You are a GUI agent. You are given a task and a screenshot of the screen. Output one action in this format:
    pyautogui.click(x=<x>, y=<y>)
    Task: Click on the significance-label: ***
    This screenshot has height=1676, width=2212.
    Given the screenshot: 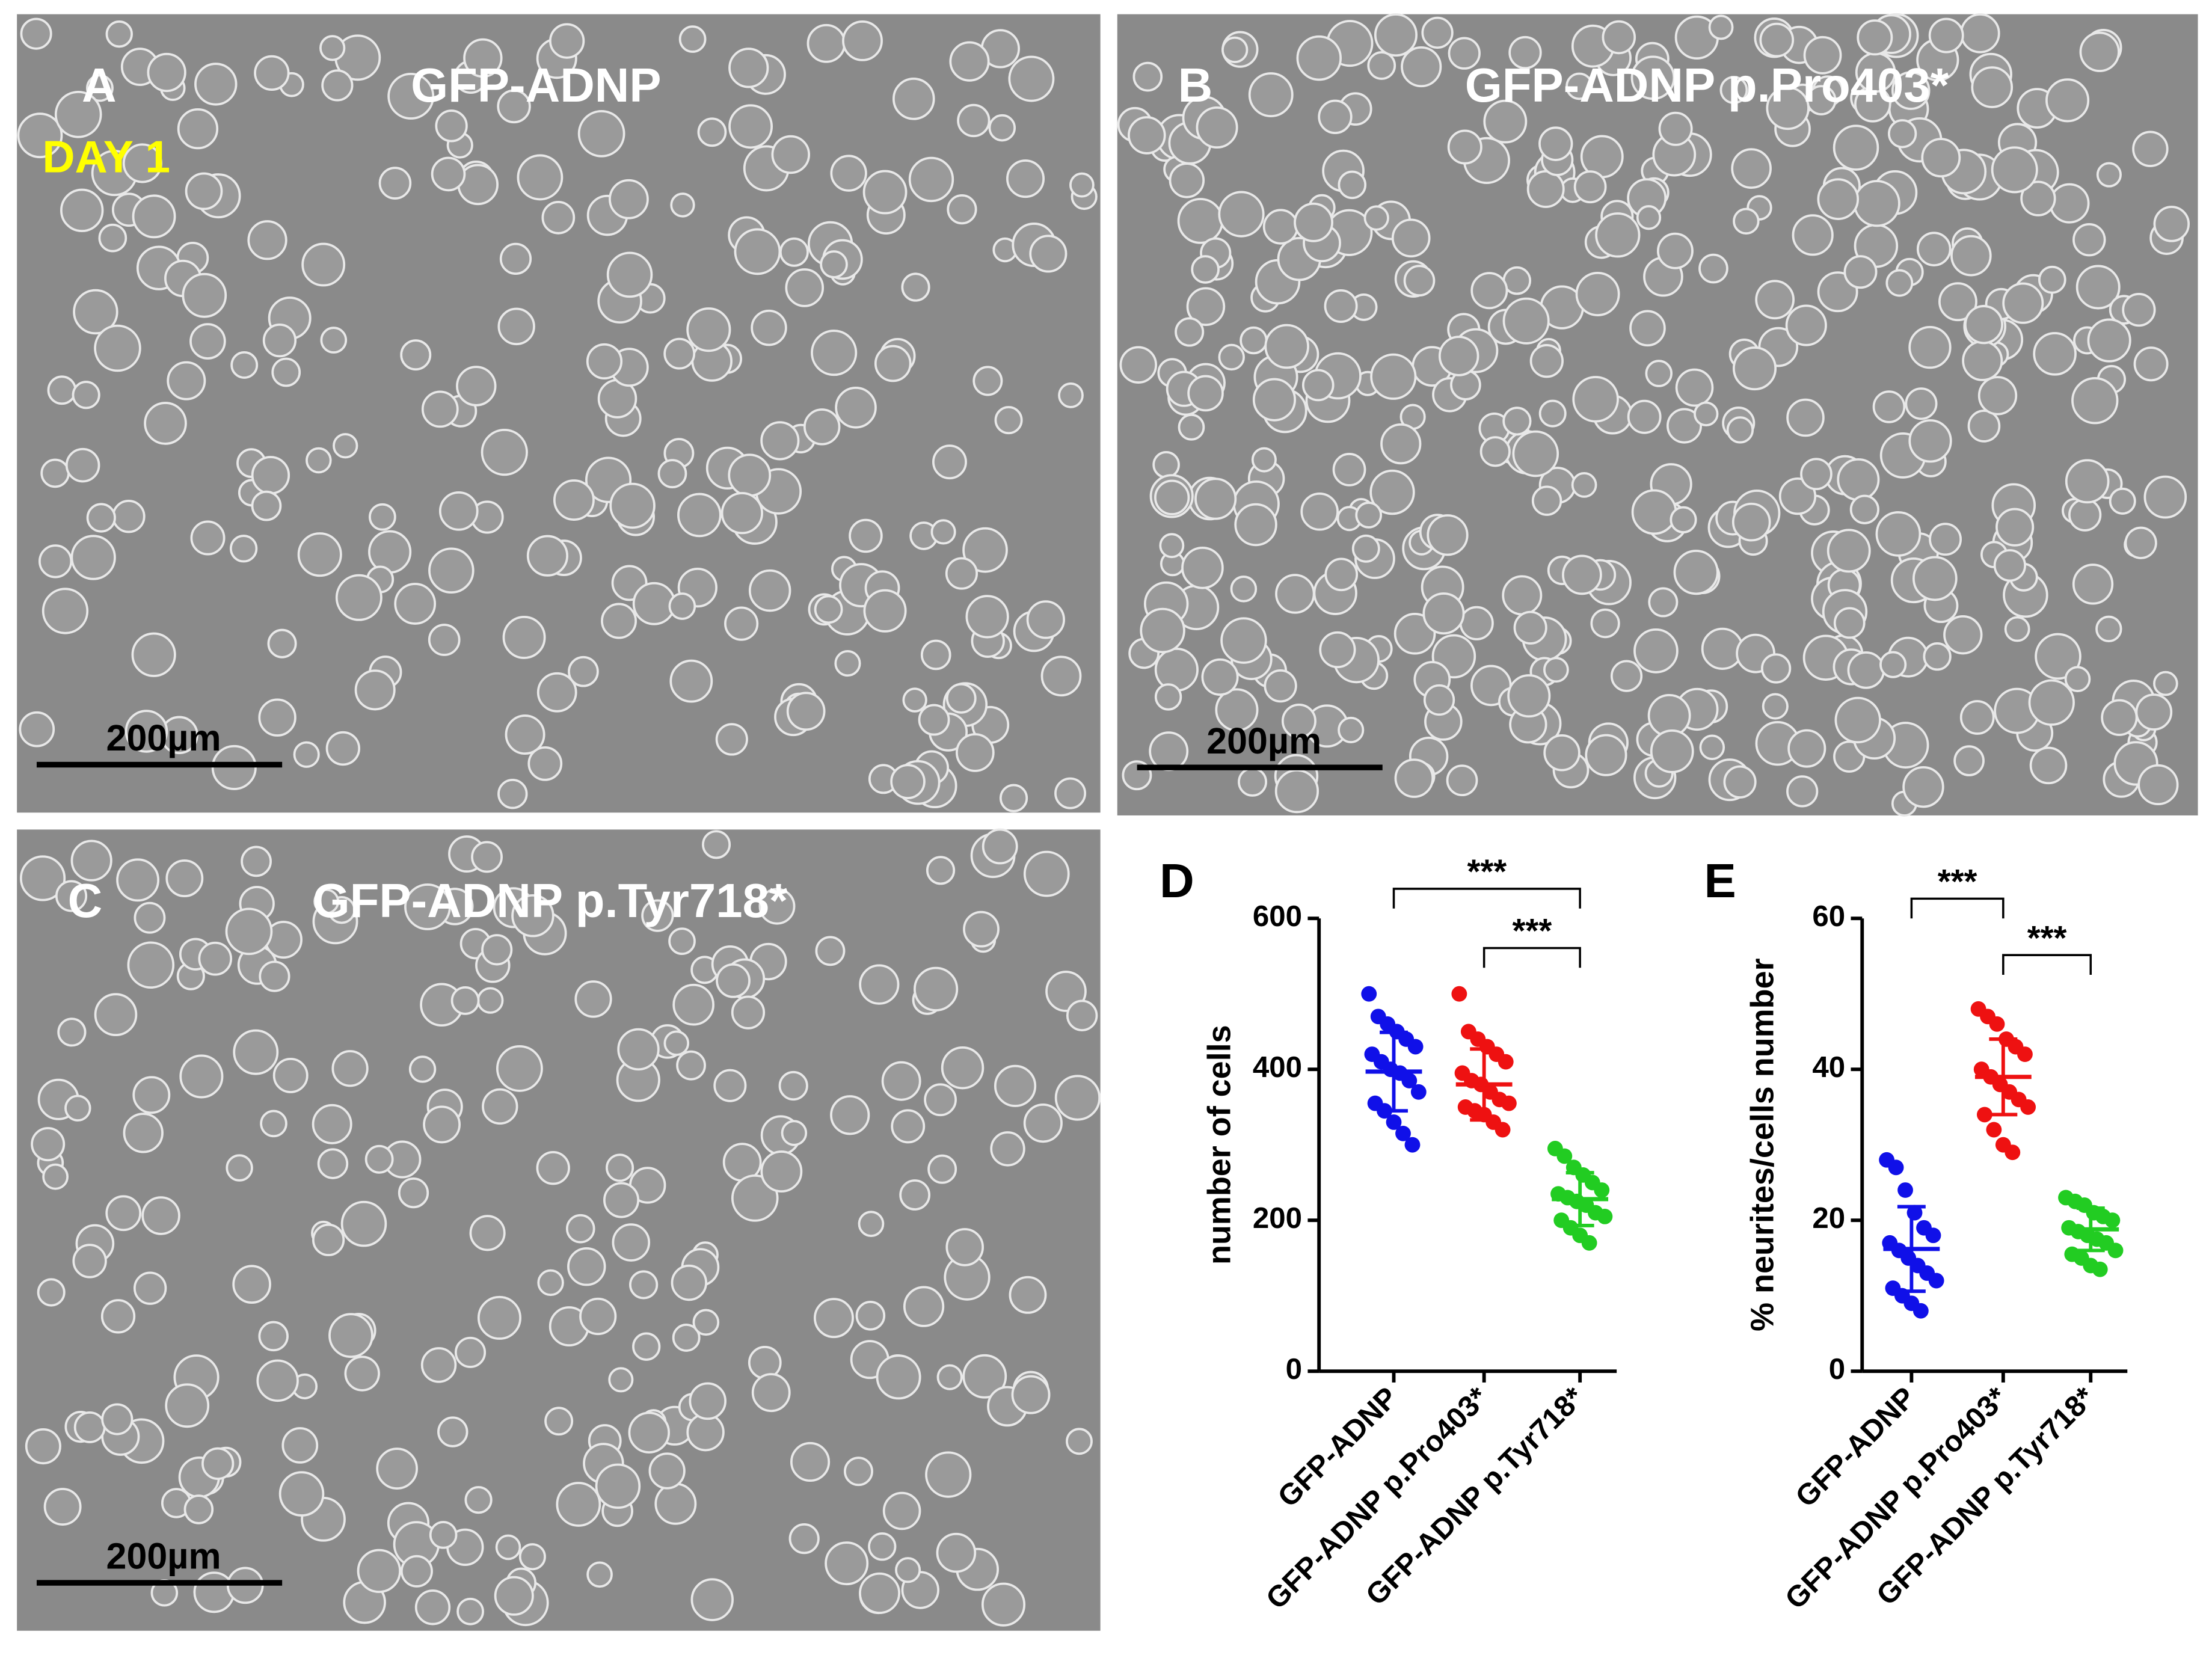 What is the action you would take?
    pyautogui.click(x=2047, y=938)
    